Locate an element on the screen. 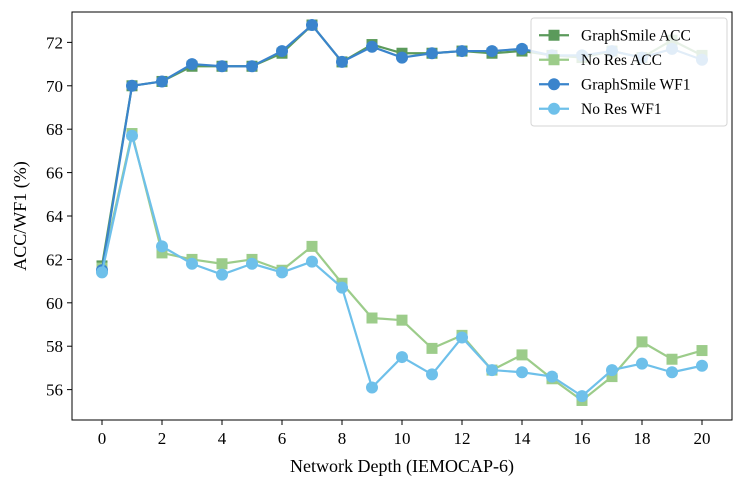 The image size is (747, 490). y-tick-label: 62 is located at coordinates (54, 259).